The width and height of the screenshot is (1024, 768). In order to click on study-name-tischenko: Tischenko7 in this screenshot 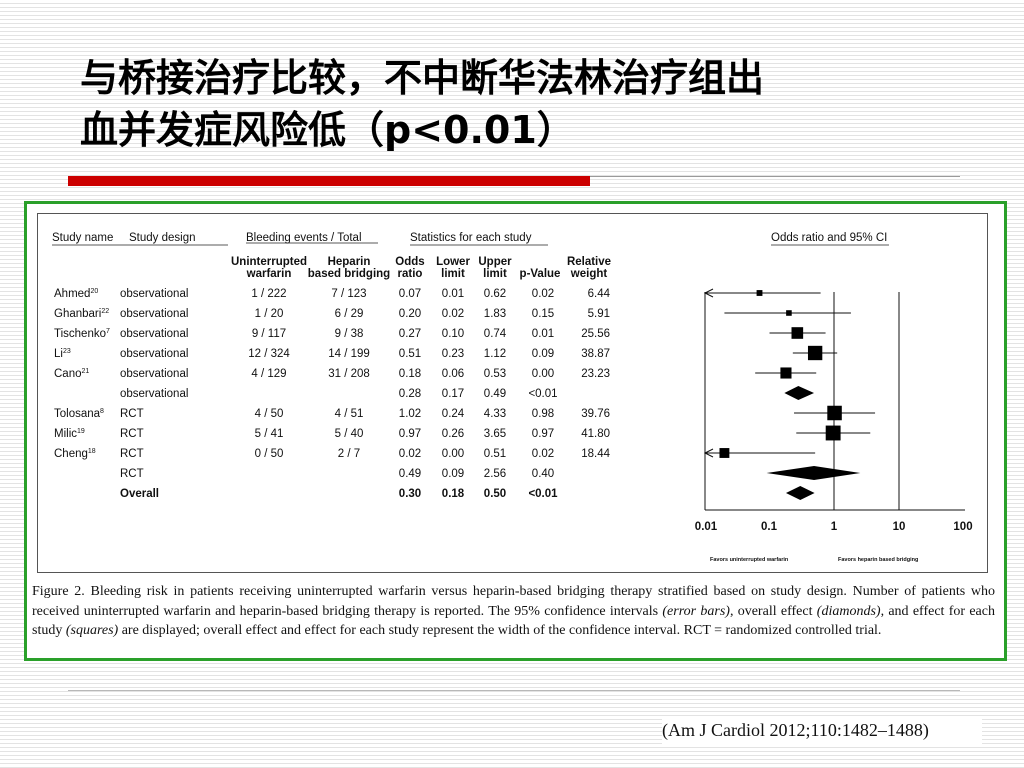, I will do `click(82, 334)`.